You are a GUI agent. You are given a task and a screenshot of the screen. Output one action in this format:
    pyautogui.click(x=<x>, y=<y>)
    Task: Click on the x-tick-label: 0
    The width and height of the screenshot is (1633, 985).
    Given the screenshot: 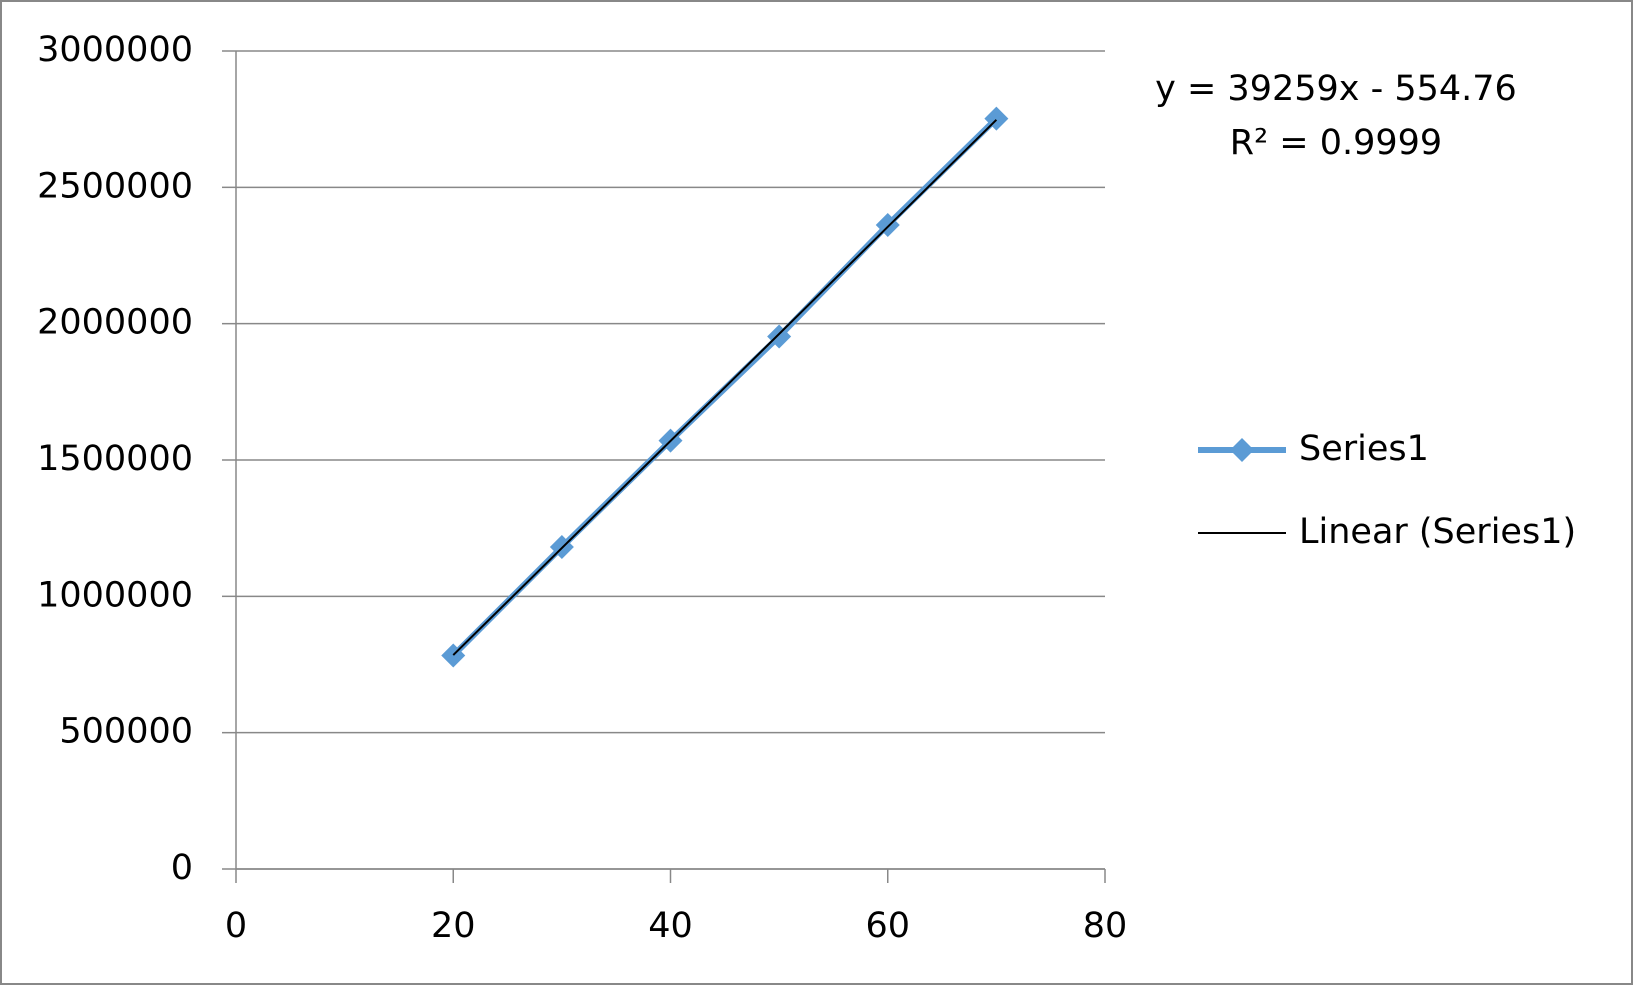 What is the action you would take?
    pyautogui.click(x=236, y=926)
    